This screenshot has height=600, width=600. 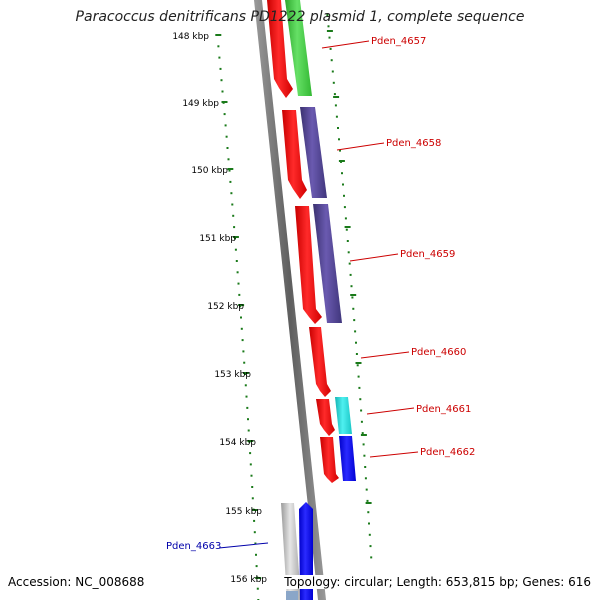 What do you see at coordinates (290, 300) in the screenshot?
I see `backbone` at bounding box center [290, 300].